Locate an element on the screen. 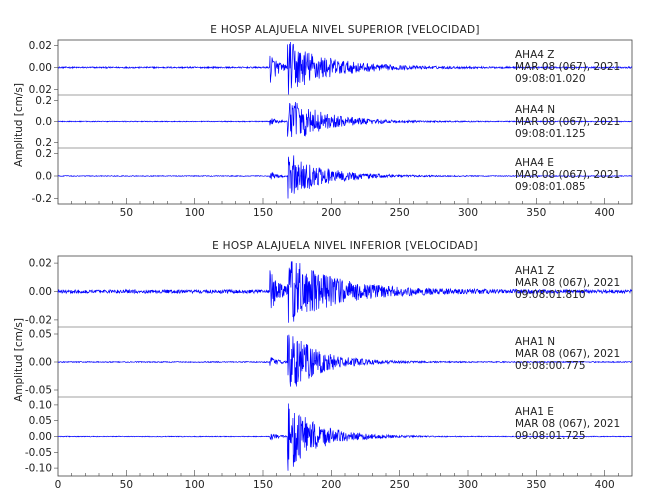 This screenshot has width=650, height=500. trace-time-label: 09:08:01.020 is located at coordinates (550, 79).